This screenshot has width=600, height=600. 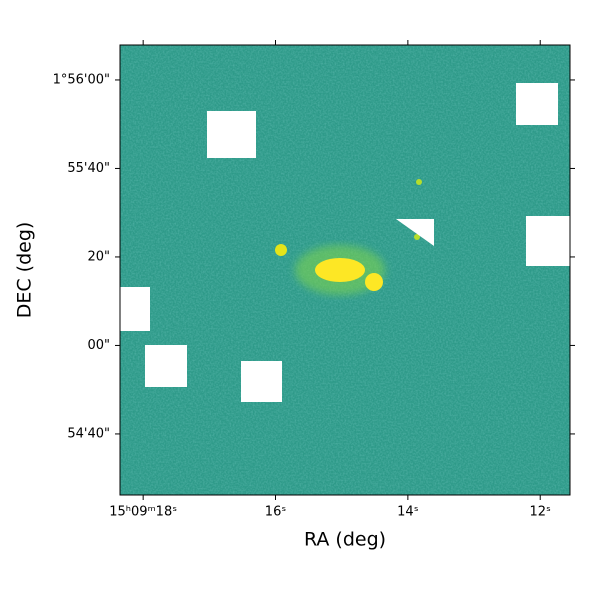 What do you see at coordinates (25, 270) in the screenshot?
I see `y-axis-label: DEC (deg)` at bounding box center [25, 270].